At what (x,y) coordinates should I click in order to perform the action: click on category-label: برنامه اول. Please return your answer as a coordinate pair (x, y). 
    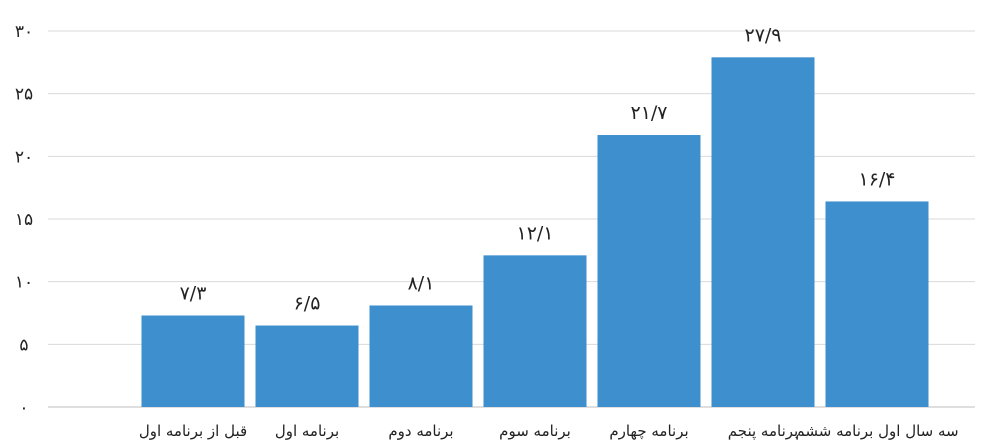
    Looking at the image, I should click on (307, 431).